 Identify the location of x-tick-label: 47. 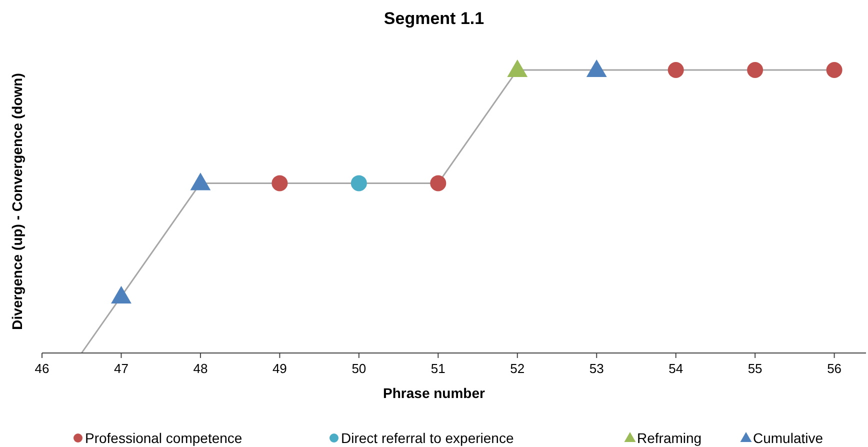
(121, 368).